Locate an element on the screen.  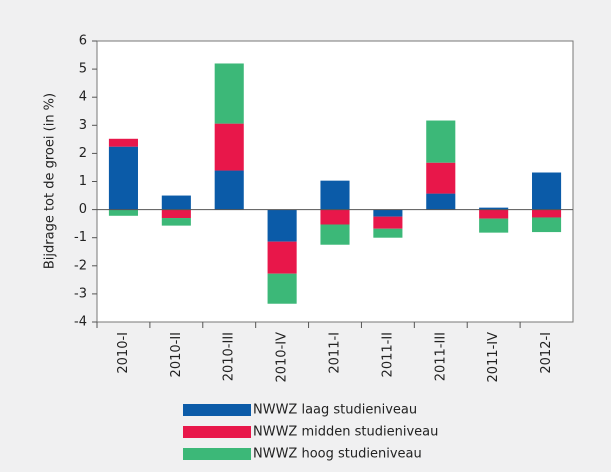
y-tick-label: -2 is located at coordinates (80, 265).